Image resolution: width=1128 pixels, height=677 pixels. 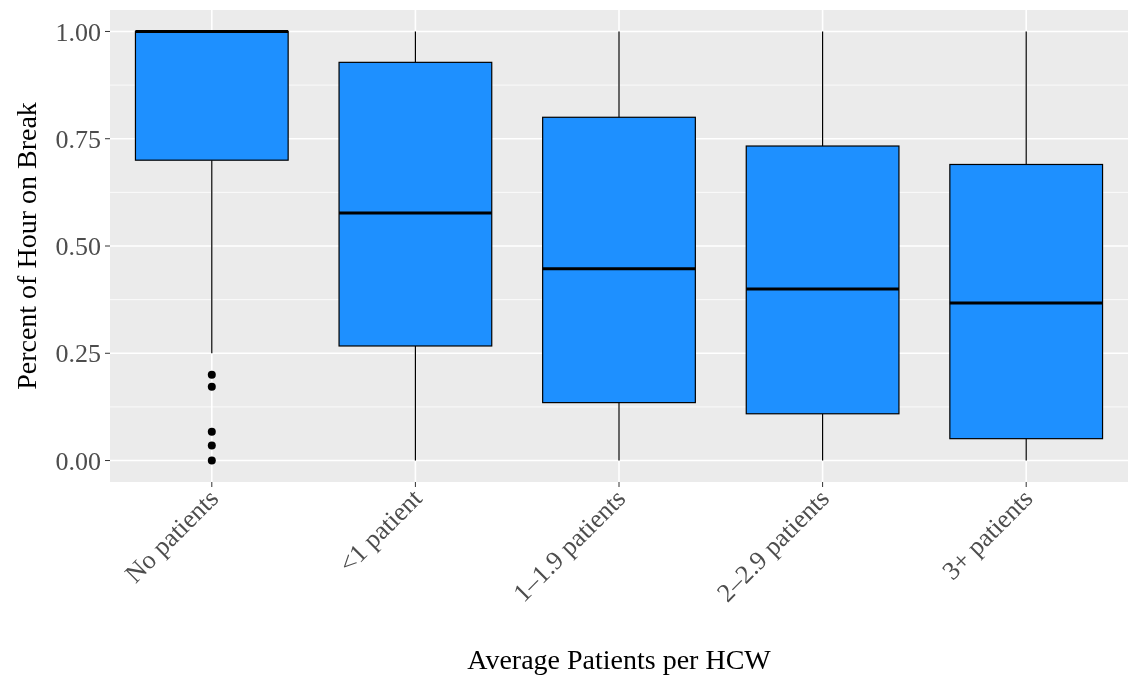 What do you see at coordinates (78, 32) in the screenshot?
I see `y-tick-label: 1.00` at bounding box center [78, 32].